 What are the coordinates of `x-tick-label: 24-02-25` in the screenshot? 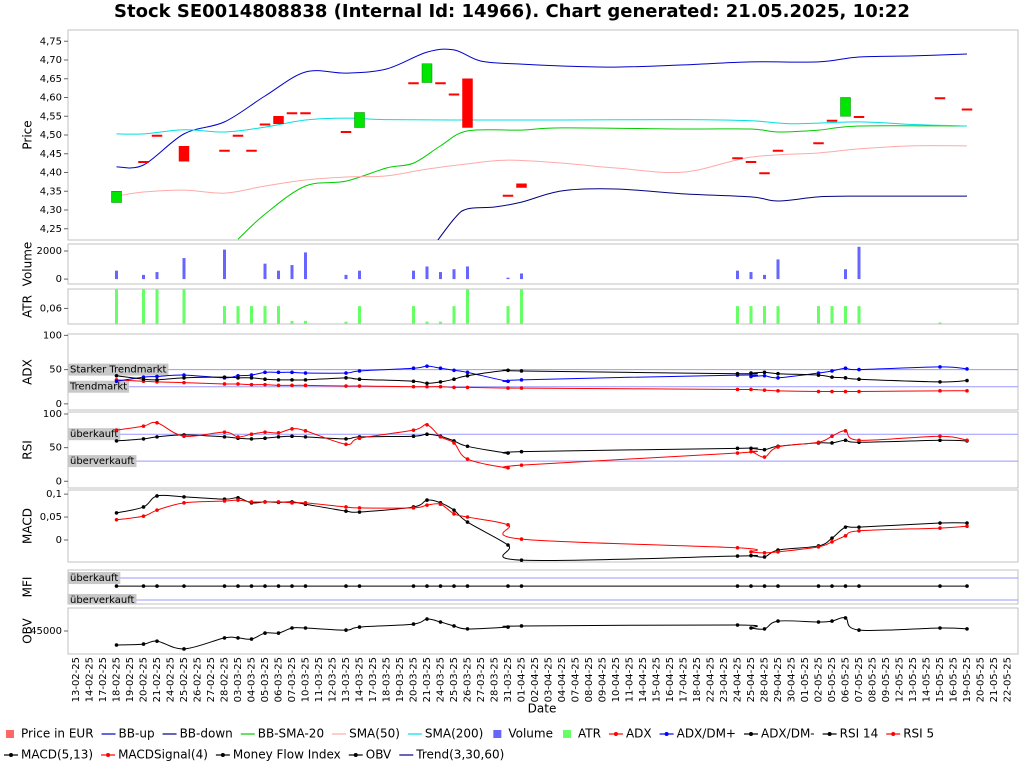 It's located at (171, 679).